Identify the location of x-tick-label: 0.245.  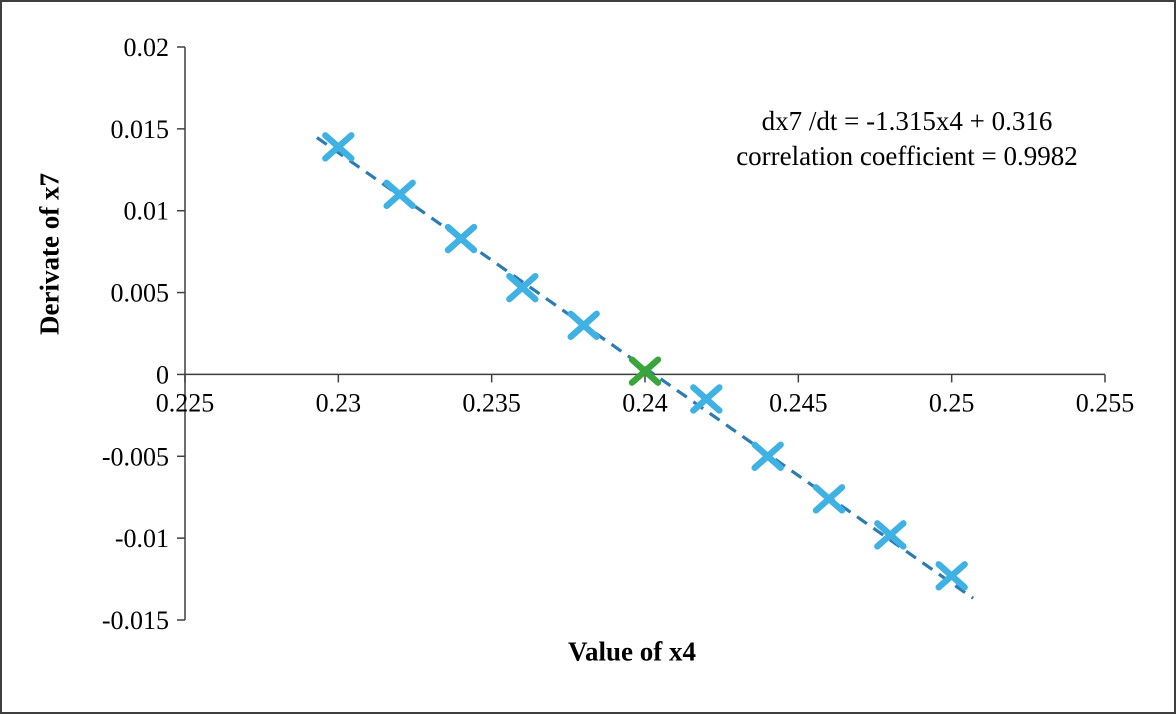
(798, 402).